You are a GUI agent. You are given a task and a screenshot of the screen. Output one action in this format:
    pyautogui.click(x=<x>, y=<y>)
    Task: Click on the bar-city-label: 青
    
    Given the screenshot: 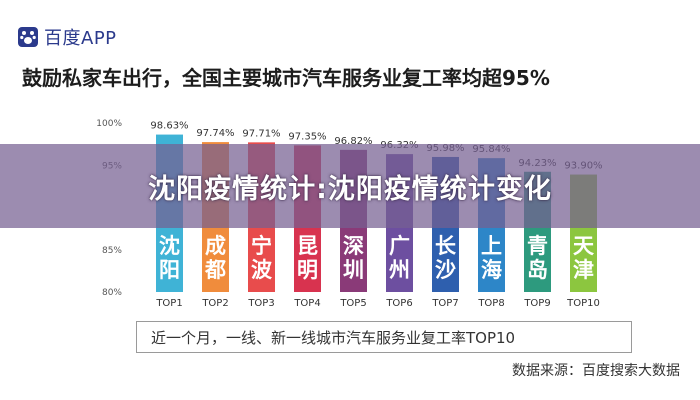 What is the action you would take?
    pyautogui.click(x=537, y=246)
    